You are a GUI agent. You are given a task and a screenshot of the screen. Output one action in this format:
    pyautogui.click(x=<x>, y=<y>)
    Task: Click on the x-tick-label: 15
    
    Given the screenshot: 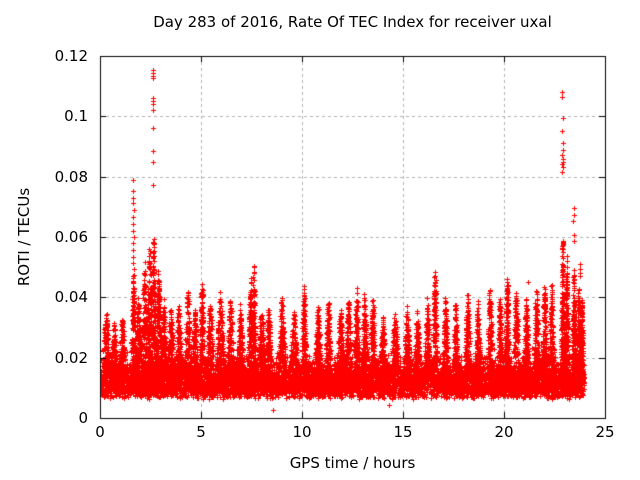 What is the action you would take?
    pyautogui.click(x=403, y=432)
    